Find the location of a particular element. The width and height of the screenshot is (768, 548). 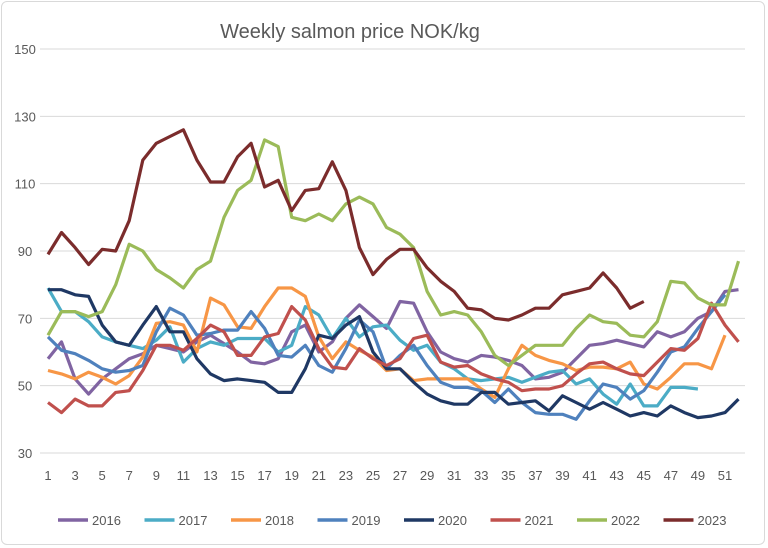

x-tick-label: 21 is located at coordinates (319, 475).